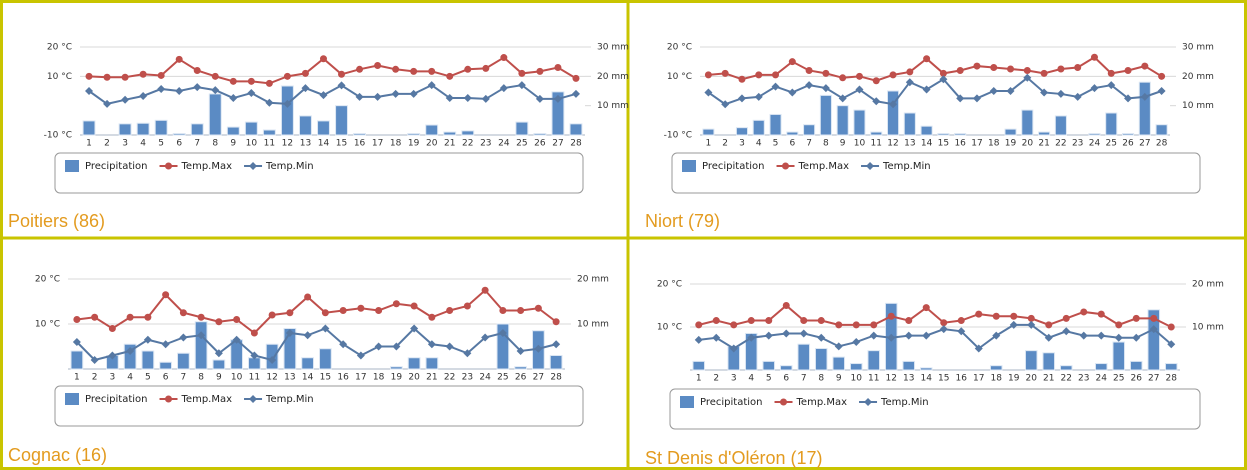 The image size is (1247, 470). What do you see at coordinates (360, 144) in the screenshot?
I see `x-tick-label: 16` at bounding box center [360, 144].